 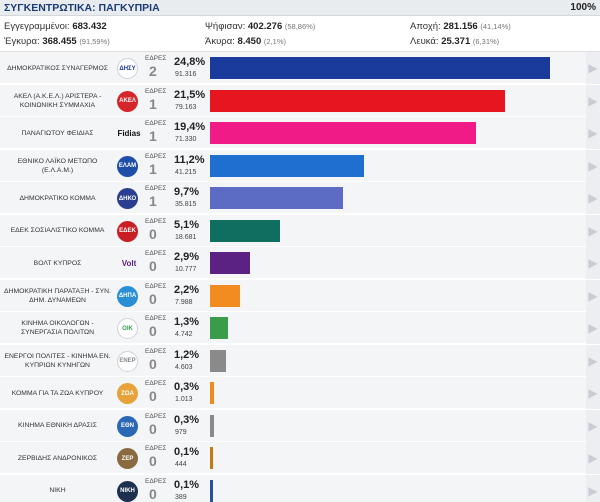 I want to click on niki-logo-icon: ΝΙΚΗ, so click(x=127, y=491).